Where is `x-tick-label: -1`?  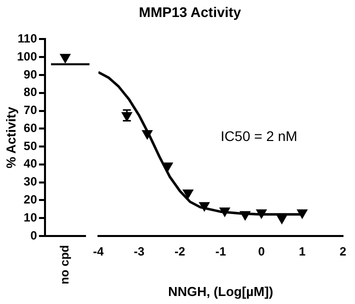
x-tick-label: -1 is located at coordinates (220, 251).